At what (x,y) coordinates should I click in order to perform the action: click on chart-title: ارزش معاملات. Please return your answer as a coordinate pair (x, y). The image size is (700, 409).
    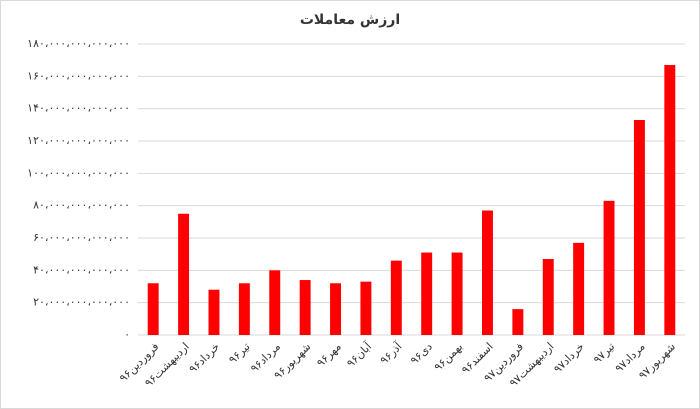
    Looking at the image, I should click on (350, 20).